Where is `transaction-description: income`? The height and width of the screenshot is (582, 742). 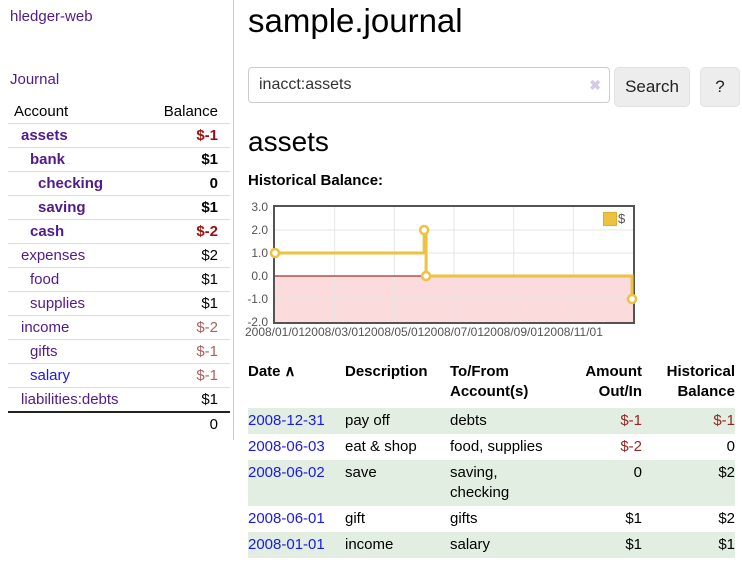
transaction-description: income is located at coordinates (397, 545).